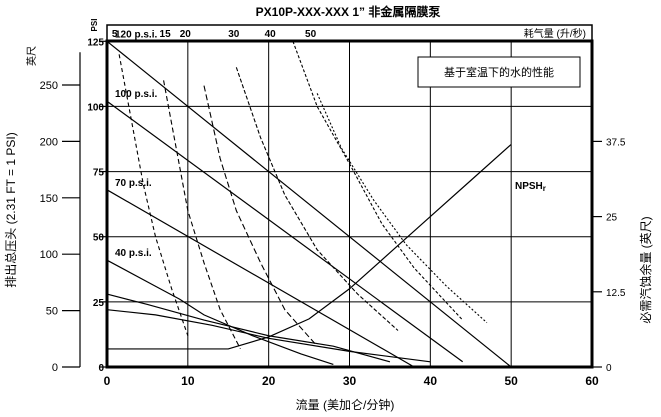 Image resolution: width=661 pixels, height=417 pixels. Describe the element at coordinates (592, 381) in the screenshot. I see `x-tick-label: 60` at that location.